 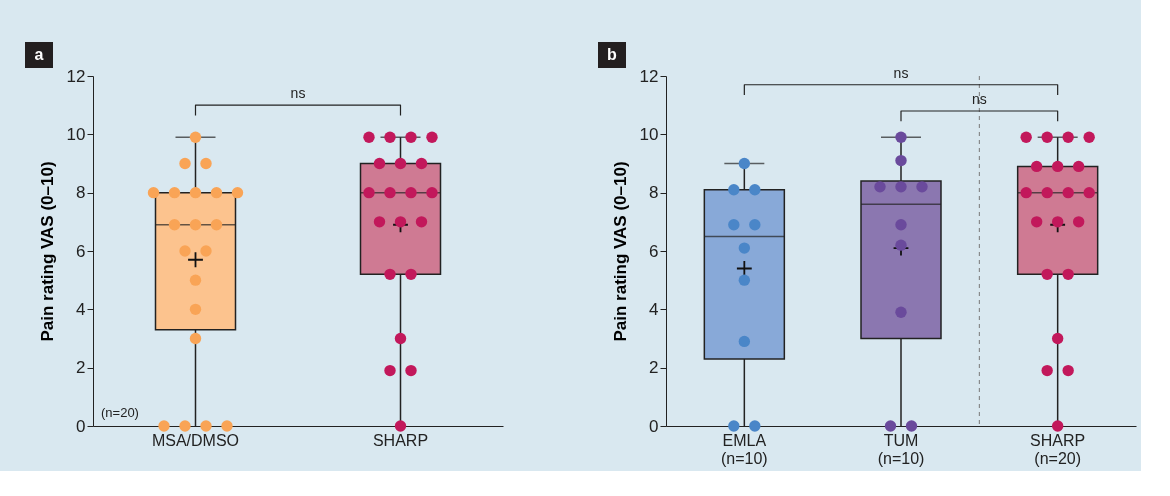 I want to click on chart-title: b, so click(x=612, y=54).